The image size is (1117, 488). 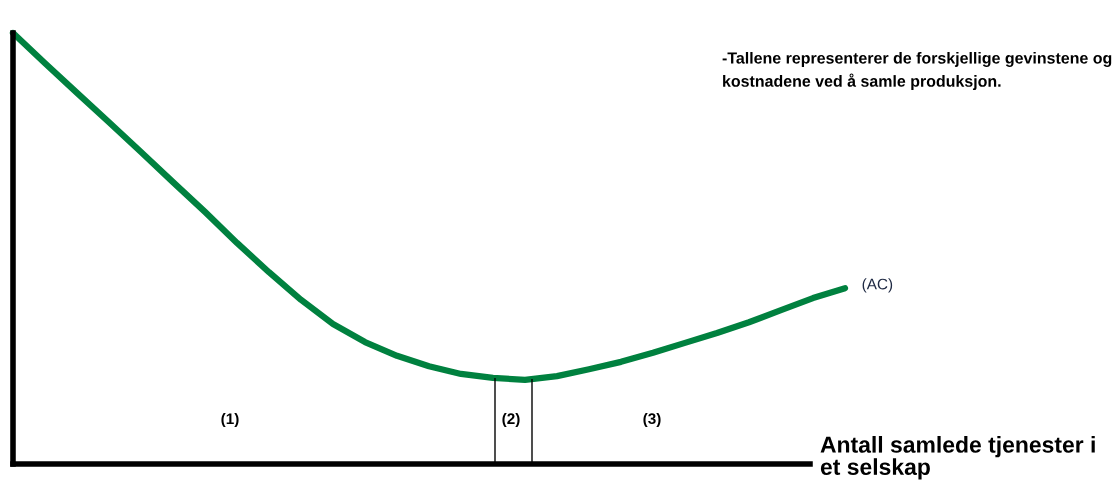 What do you see at coordinates (511, 420) in the screenshot?
I see `annotation: (2)` at bounding box center [511, 420].